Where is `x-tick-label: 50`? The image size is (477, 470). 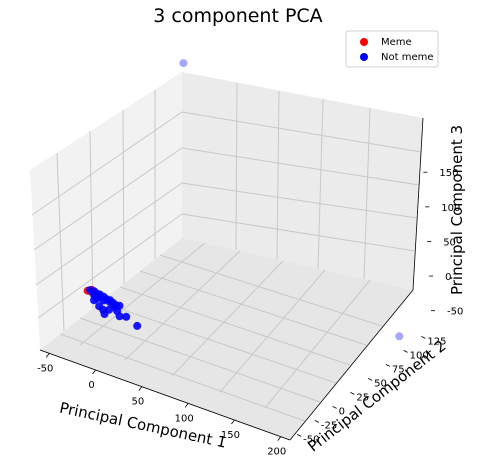 x-tick-label: 50 is located at coordinates (137, 402).